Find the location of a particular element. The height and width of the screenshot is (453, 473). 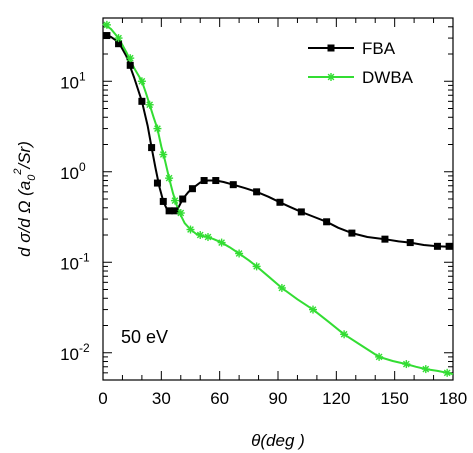

legend-dwba-label: DWBA is located at coordinates (388, 77).